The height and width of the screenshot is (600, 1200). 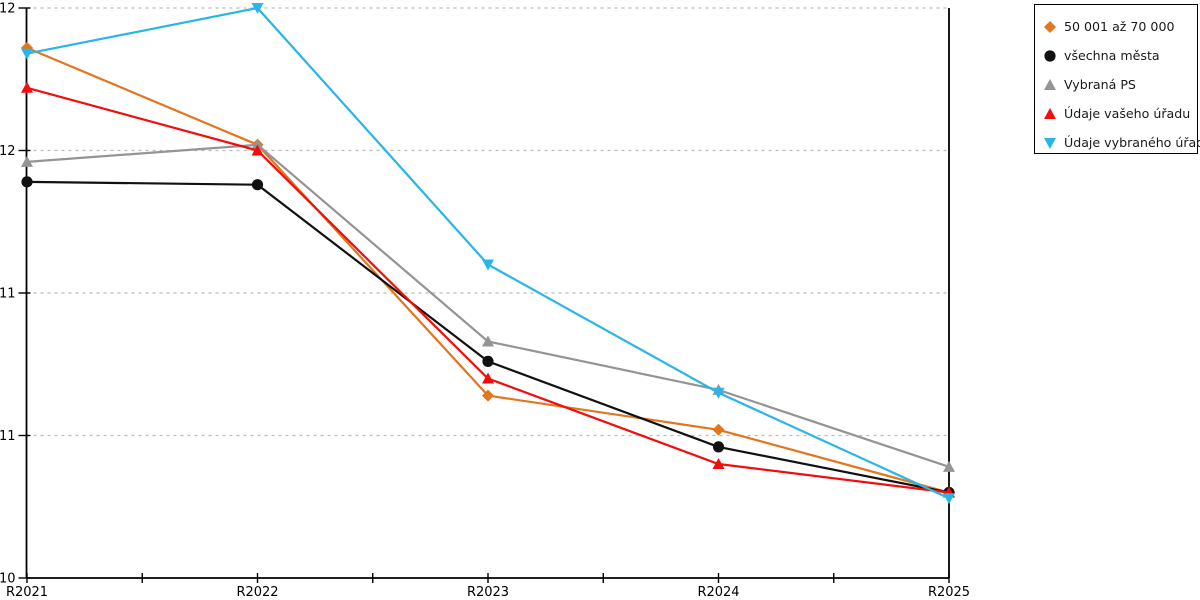 What do you see at coordinates (27, 592) in the screenshot?
I see `x-tick-label: R2021` at bounding box center [27, 592].